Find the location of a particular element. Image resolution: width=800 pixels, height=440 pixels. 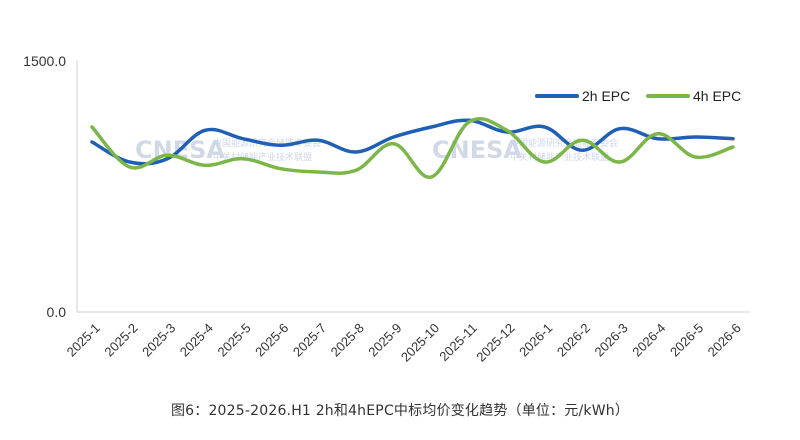

x-tick-label: 2025-5 is located at coordinates (233, 339).